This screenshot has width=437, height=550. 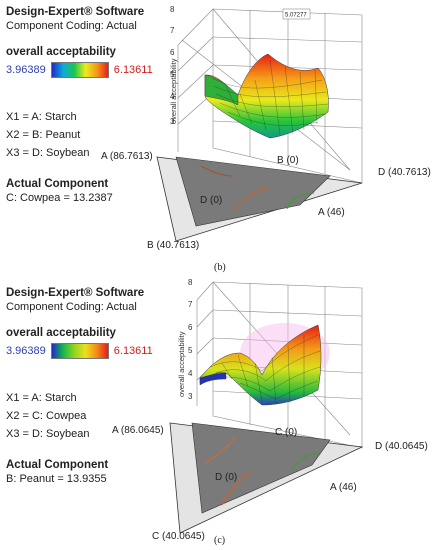 What do you see at coordinates (173, 245) in the screenshot?
I see `vertex-label-b: B (40.7613)` at bounding box center [173, 245].